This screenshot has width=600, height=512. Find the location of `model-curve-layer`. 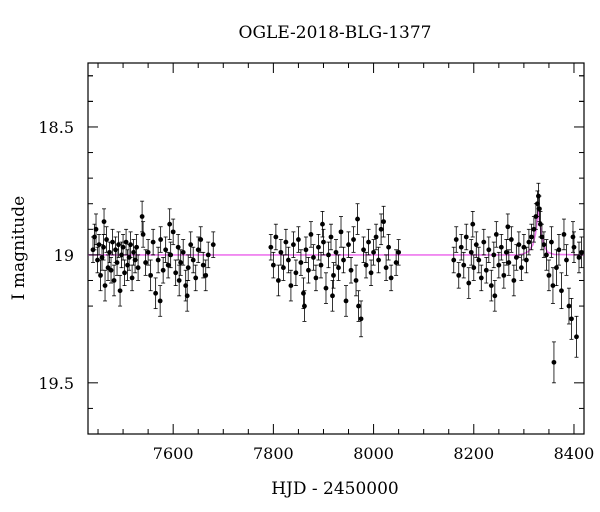

model-curve-layer is located at coordinates (336, 232).